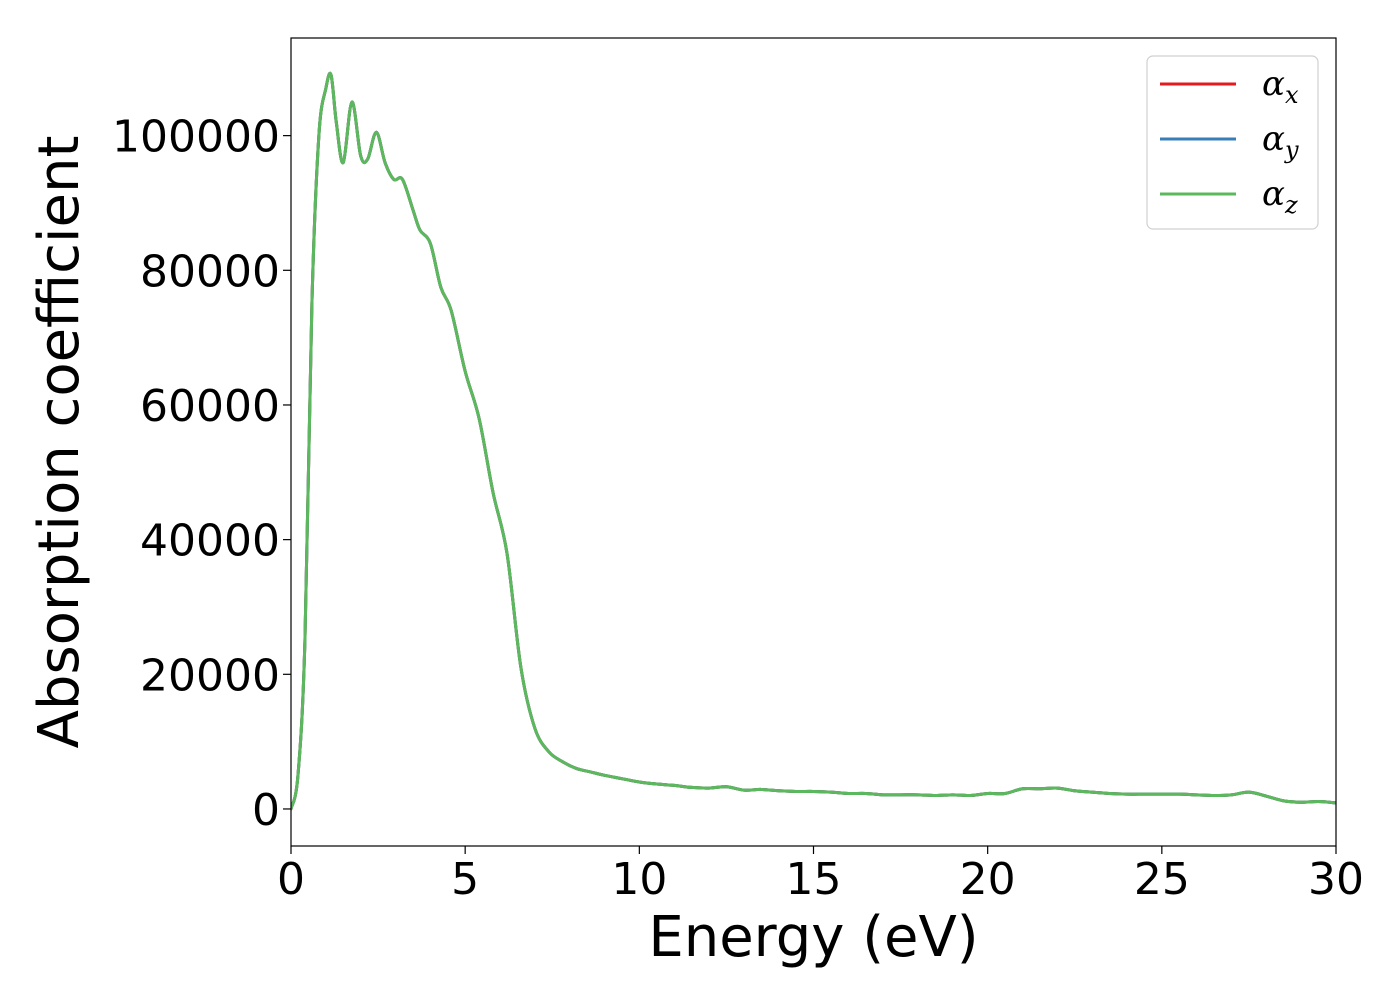 This screenshot has width=1400, height=1000. Describe the element at coordinates (1291, 205) in the screenshot. I see `legend-subscript: z` at that location.